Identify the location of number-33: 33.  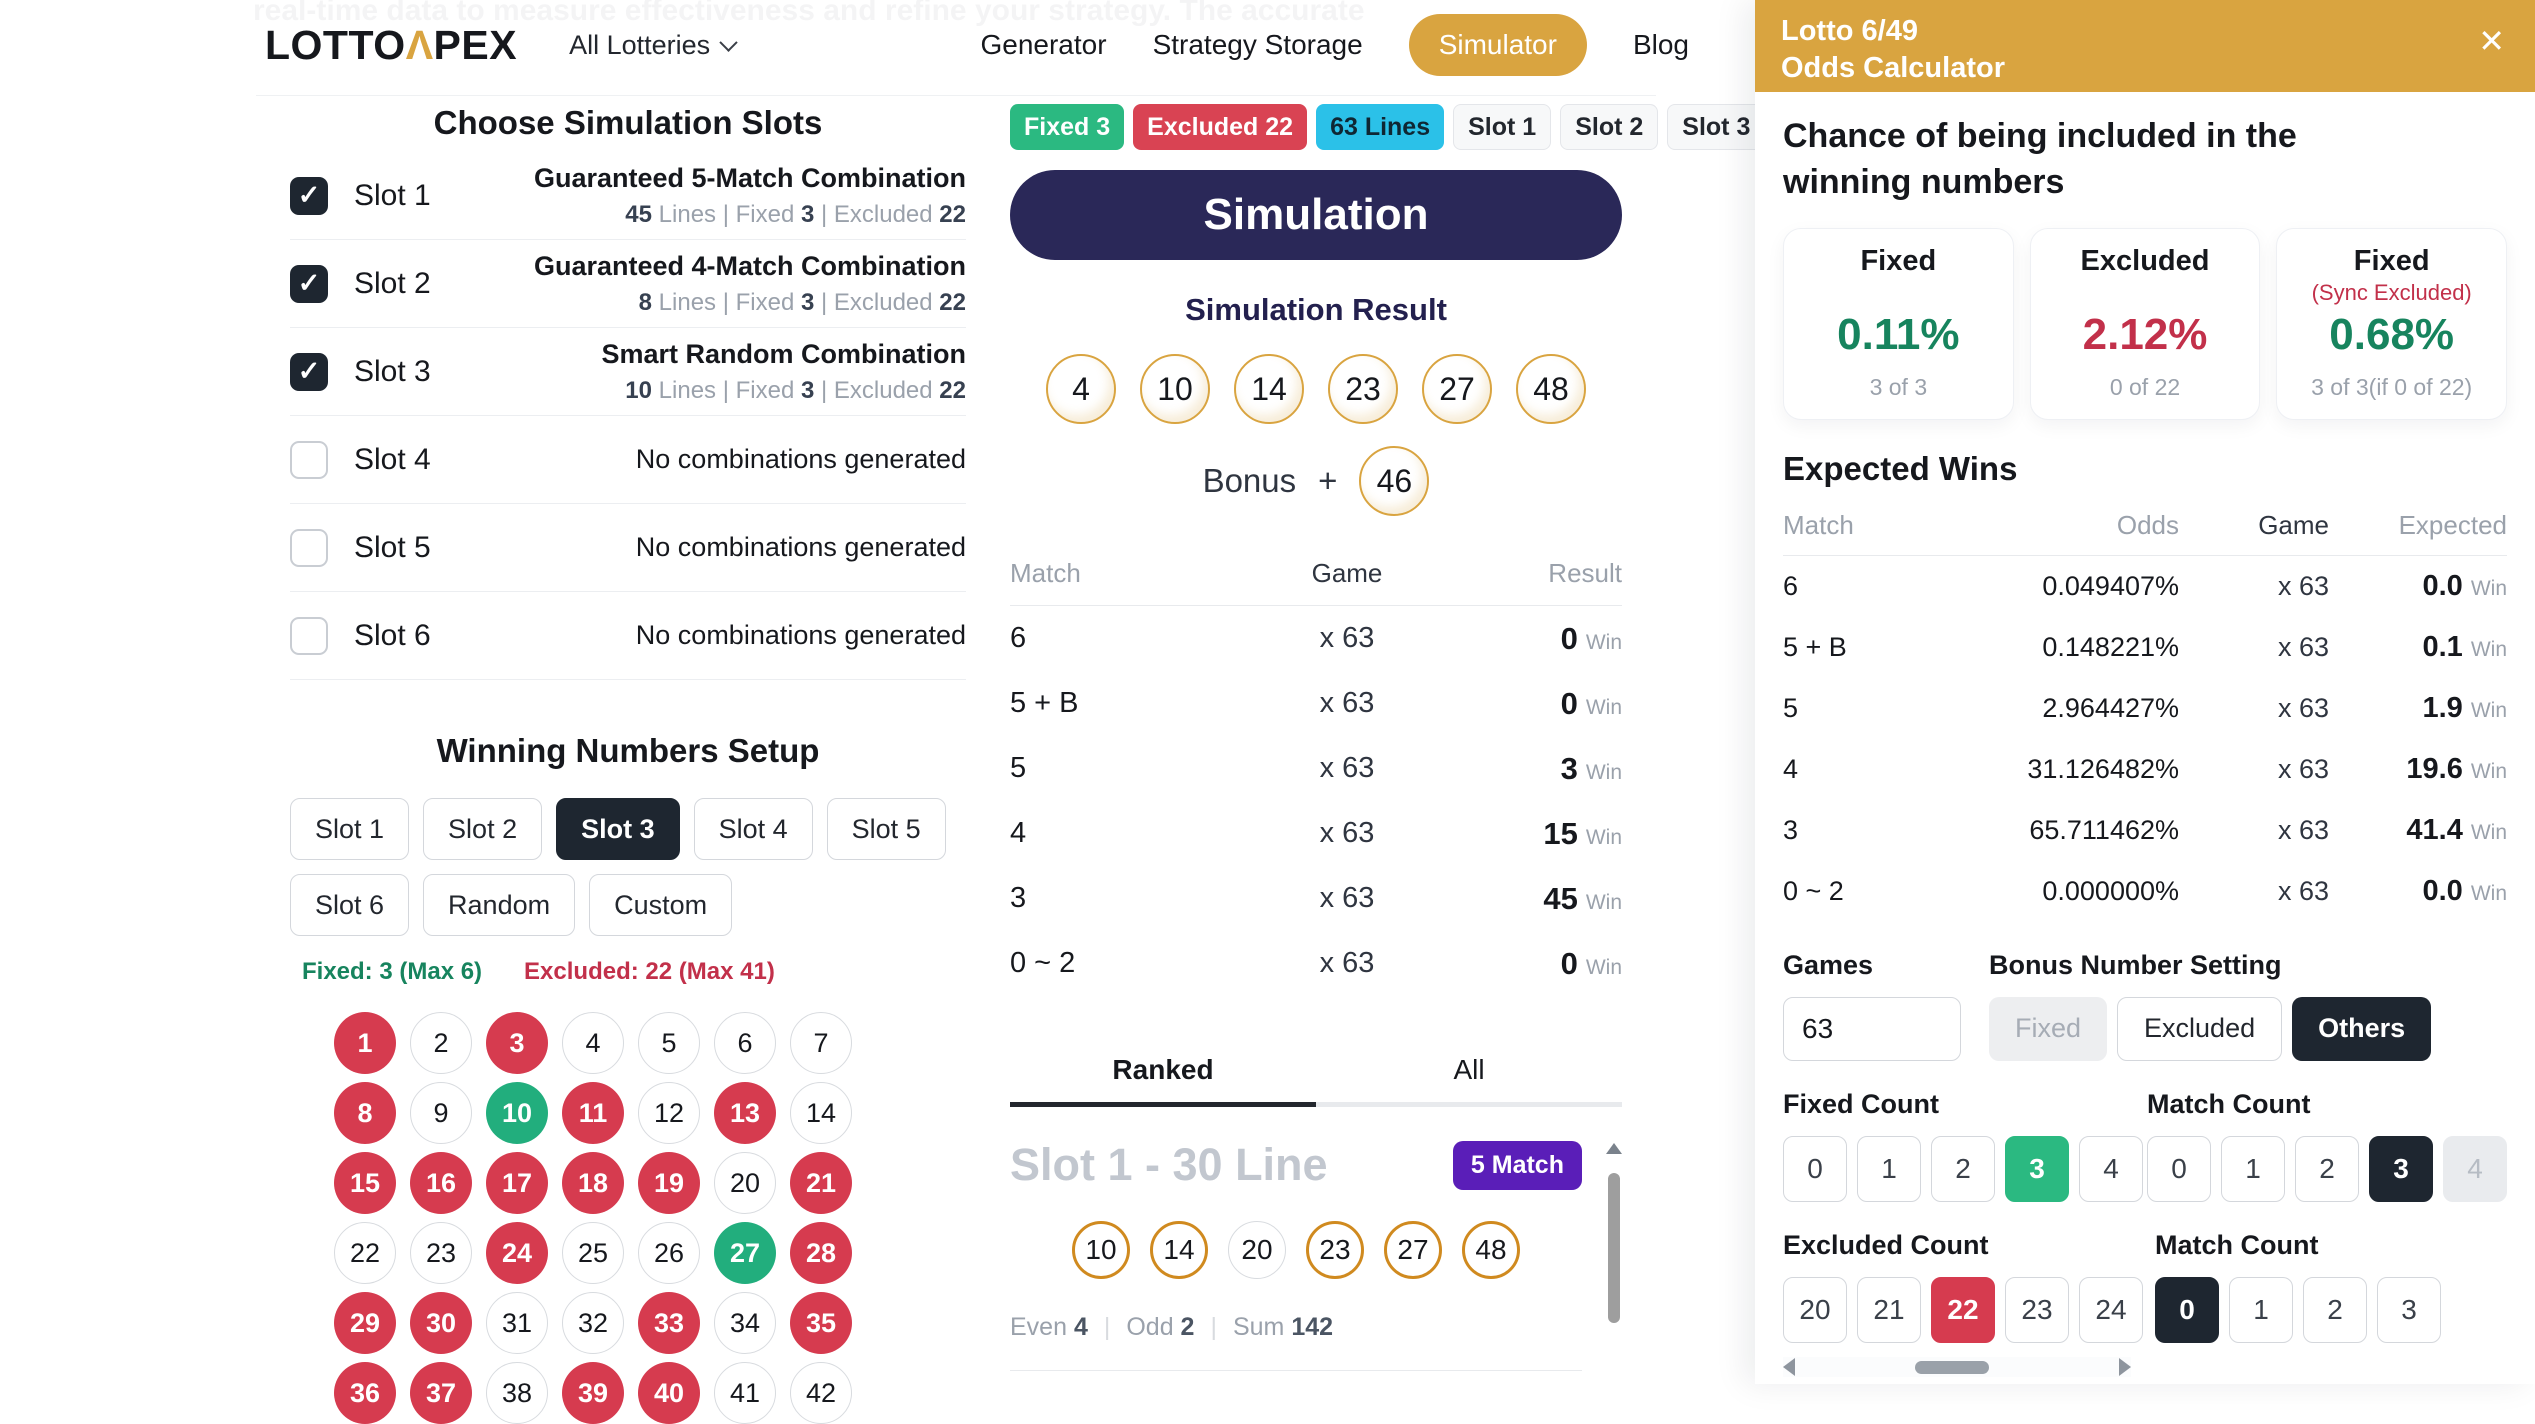
(669, 1323).